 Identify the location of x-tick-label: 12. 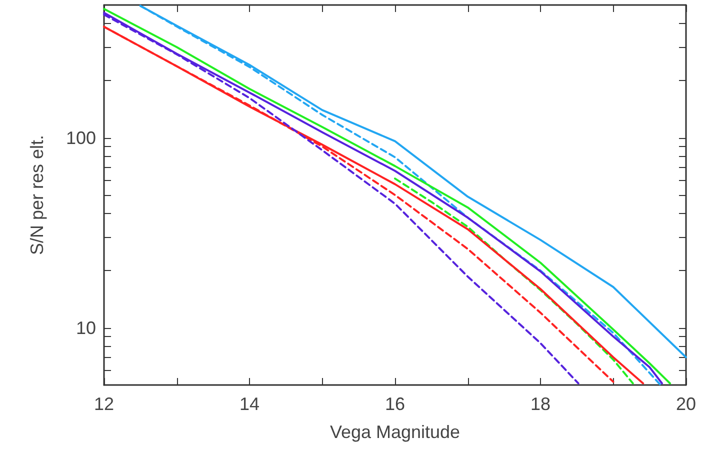
(104, 404).